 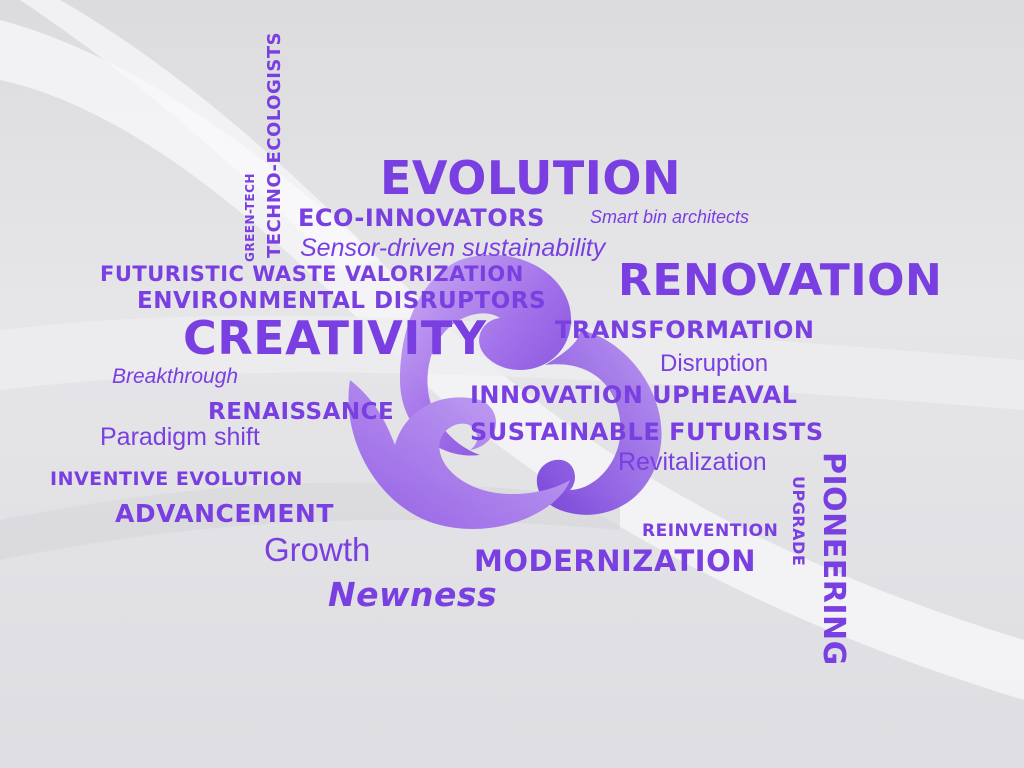 What do you see at coordinates (634, 395) in the screenshot?
I see `word-innovation-upheaval: INNOVATION UPHEAVAL` at bounding box center [634, 395].